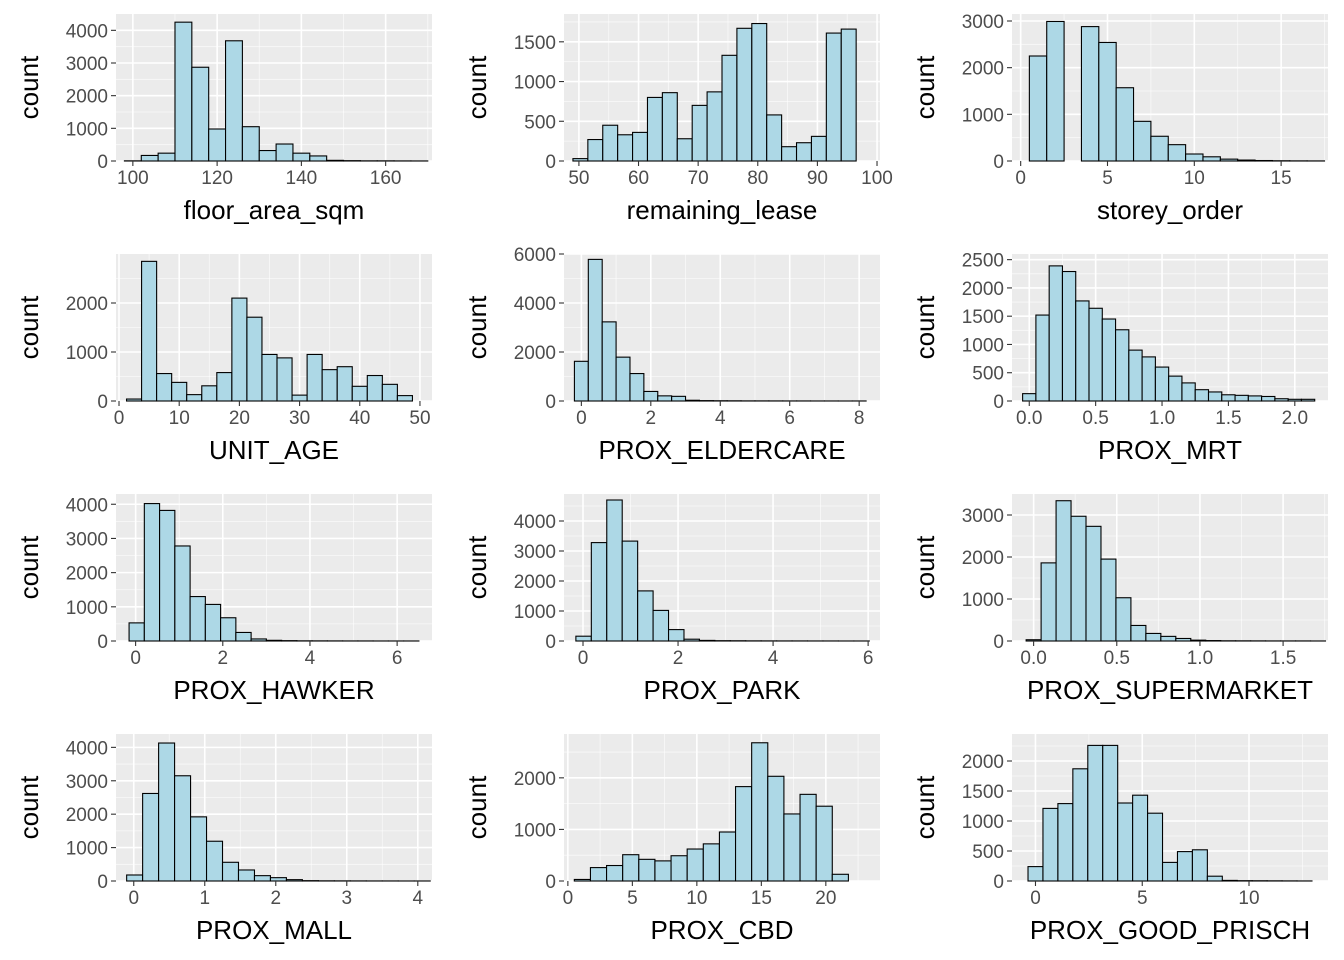 The image size is (1344, 960). What do you see at coordinates (273, 690) in the screenshot?
I see `x-axis-title: PROX_HAWKER` at bounding box center [273, 690].